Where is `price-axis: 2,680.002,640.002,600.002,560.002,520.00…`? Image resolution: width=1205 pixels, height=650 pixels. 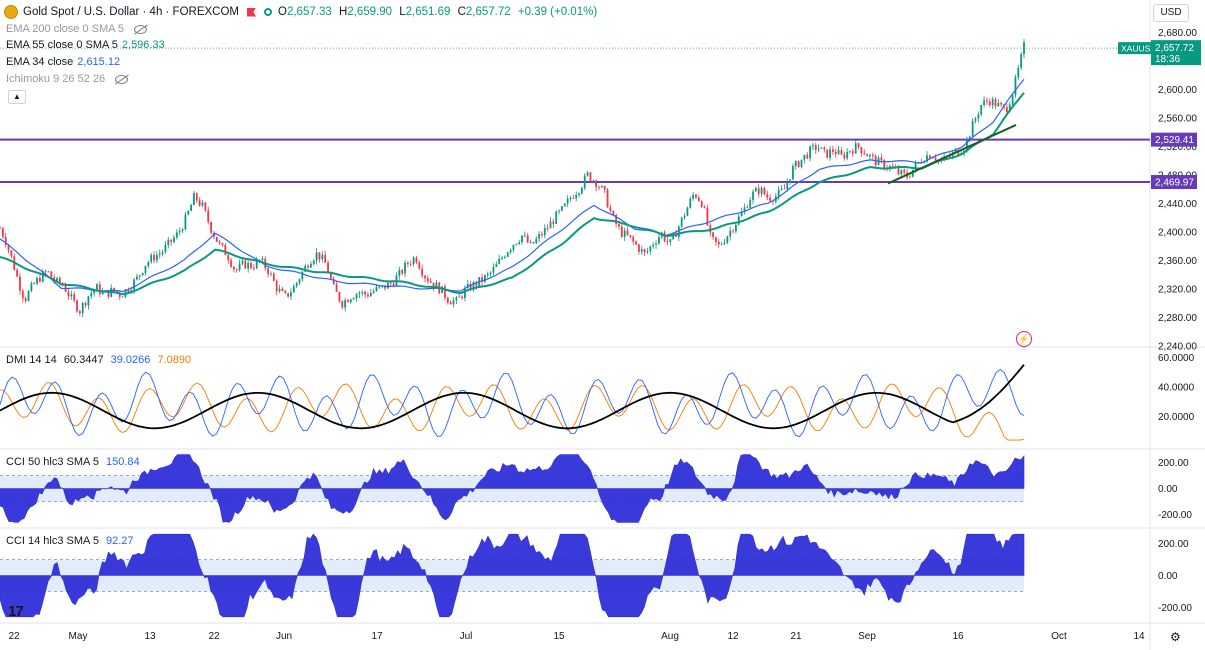 price-axis: 2,680.002,640.002,600.002,560.002,520.00… is located at coordinates (1177, 190).